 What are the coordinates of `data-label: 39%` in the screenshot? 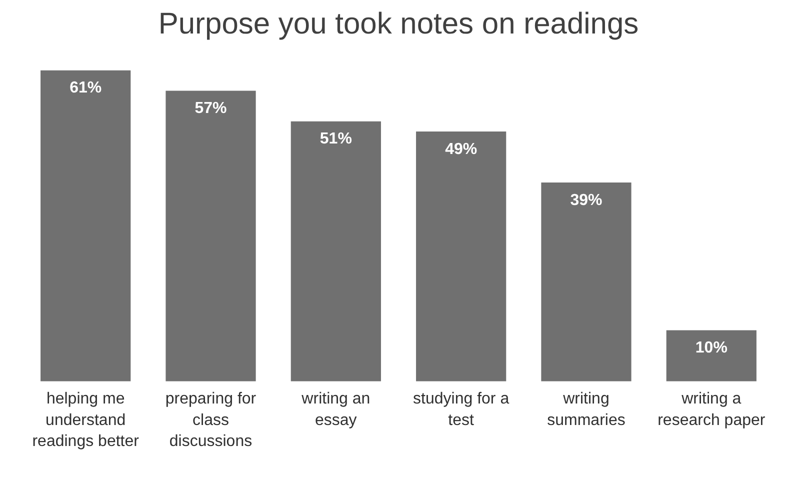 It's located at (586, 200).